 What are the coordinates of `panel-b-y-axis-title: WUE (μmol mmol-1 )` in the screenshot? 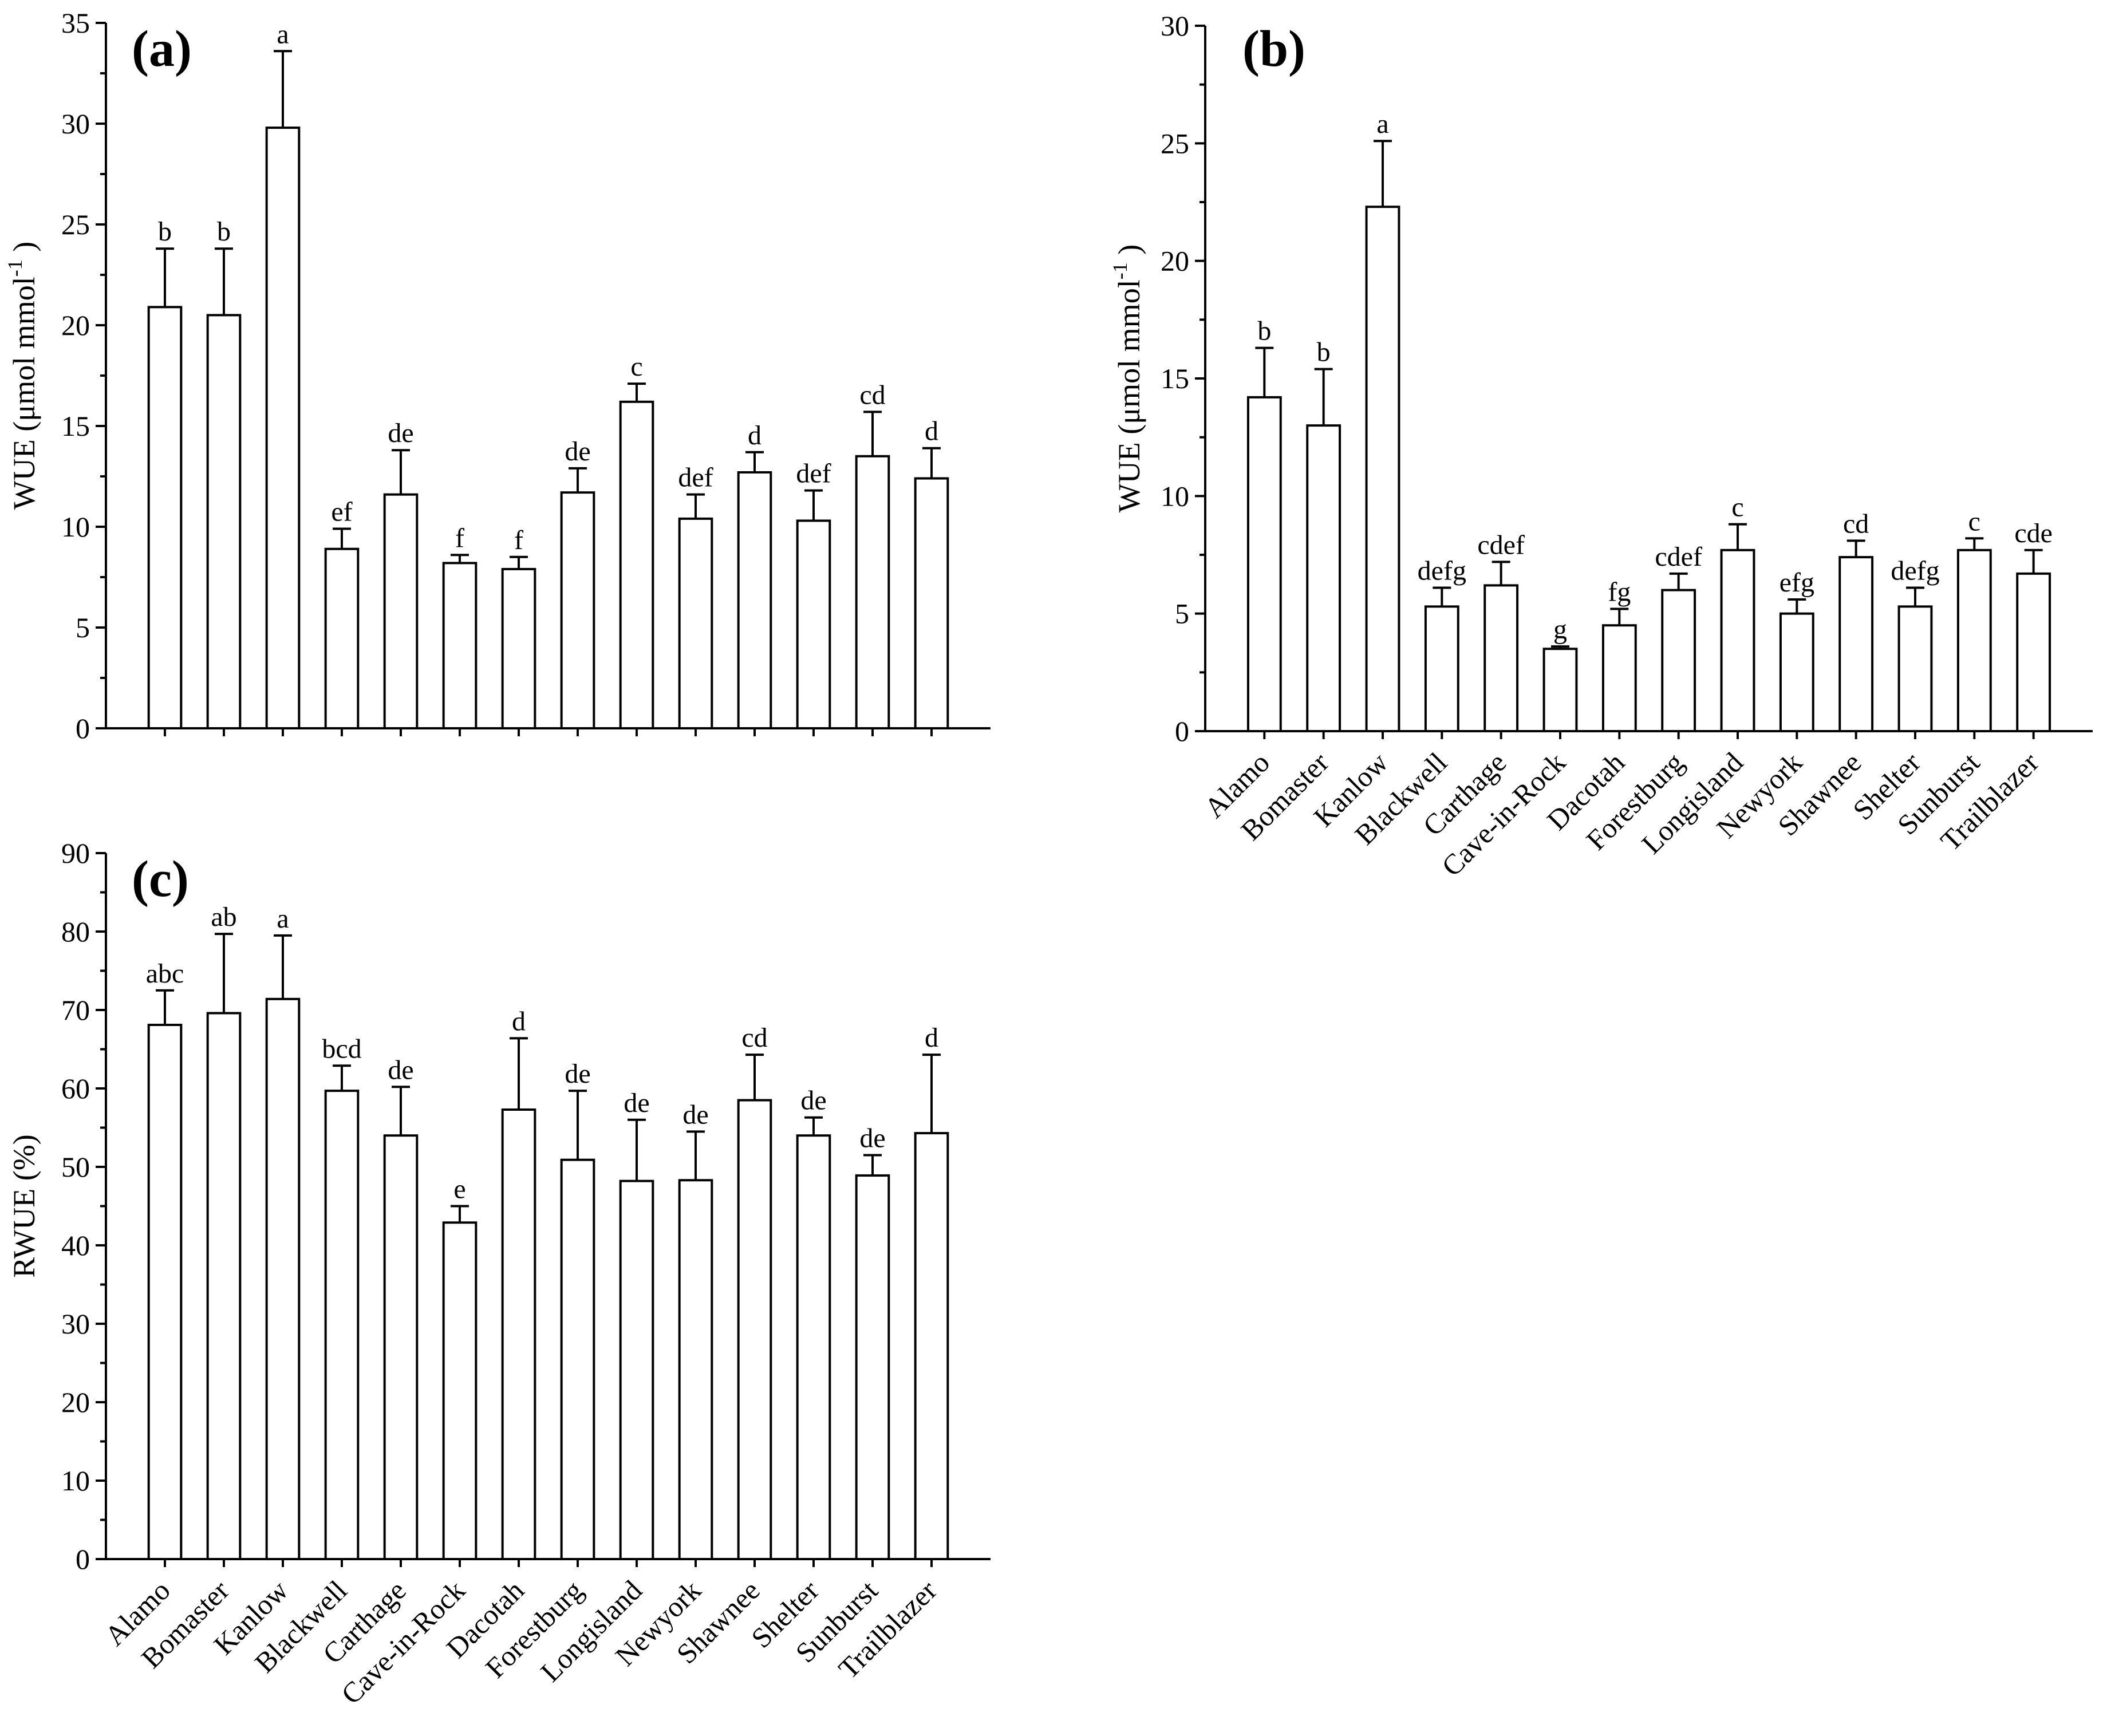 It's located at (1127, 378).